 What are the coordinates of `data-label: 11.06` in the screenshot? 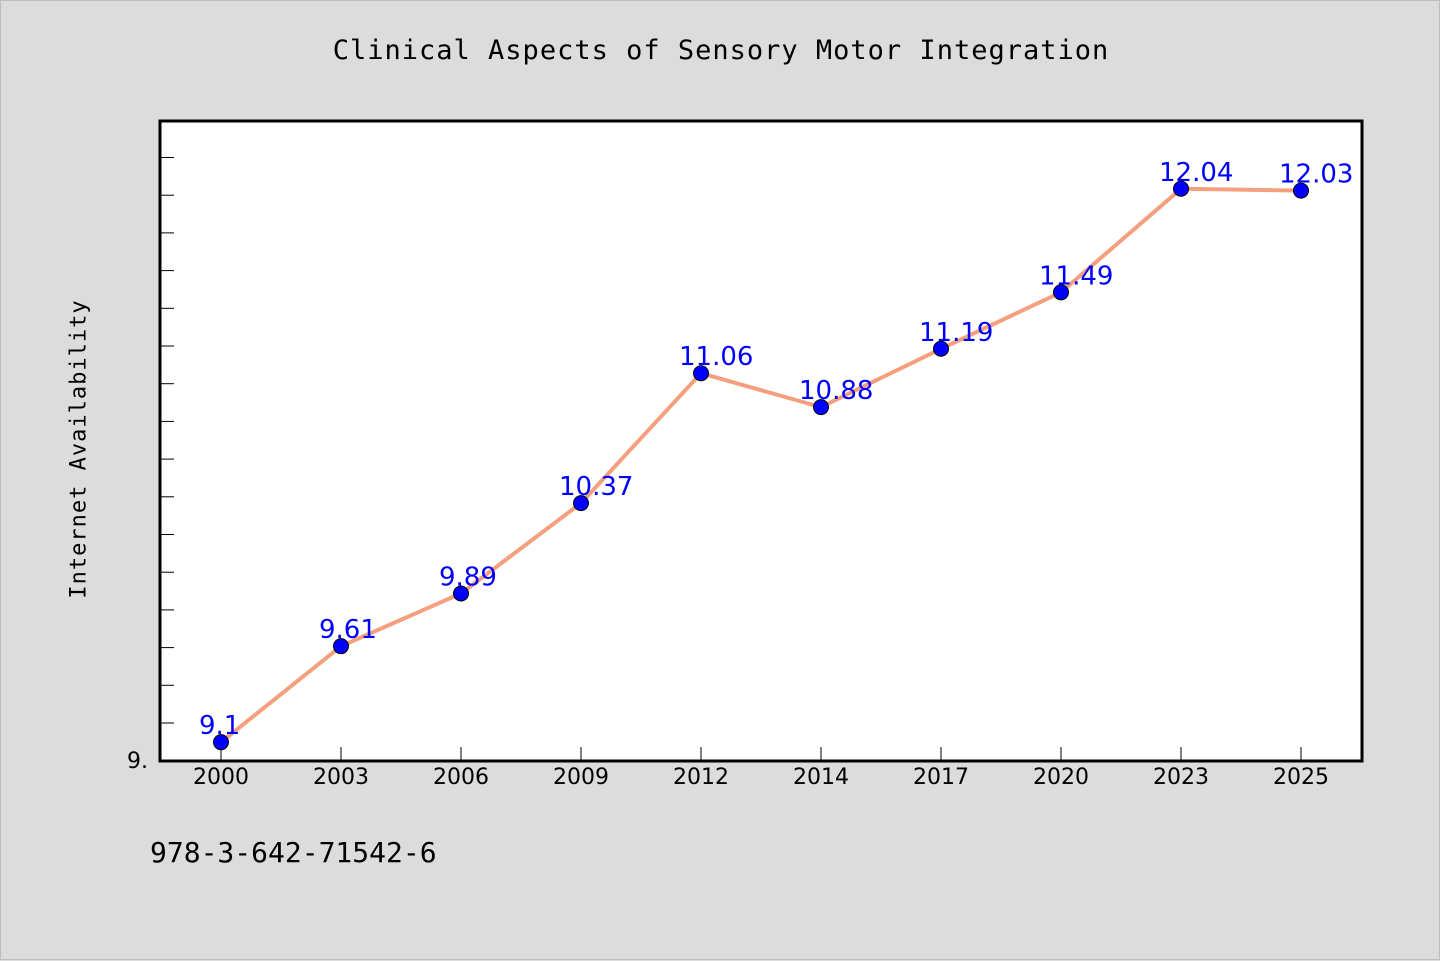 It's located at (716, 357).